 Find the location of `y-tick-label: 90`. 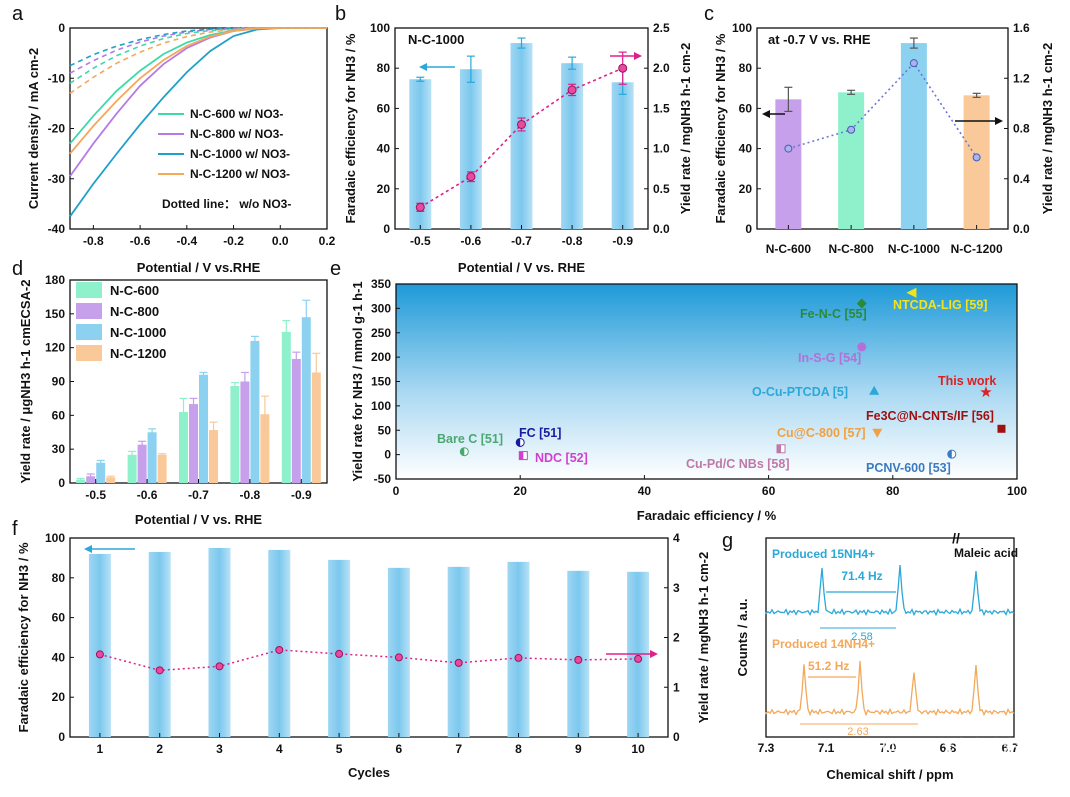

y-tick-label: 90 is located at coordinates (59, 382).